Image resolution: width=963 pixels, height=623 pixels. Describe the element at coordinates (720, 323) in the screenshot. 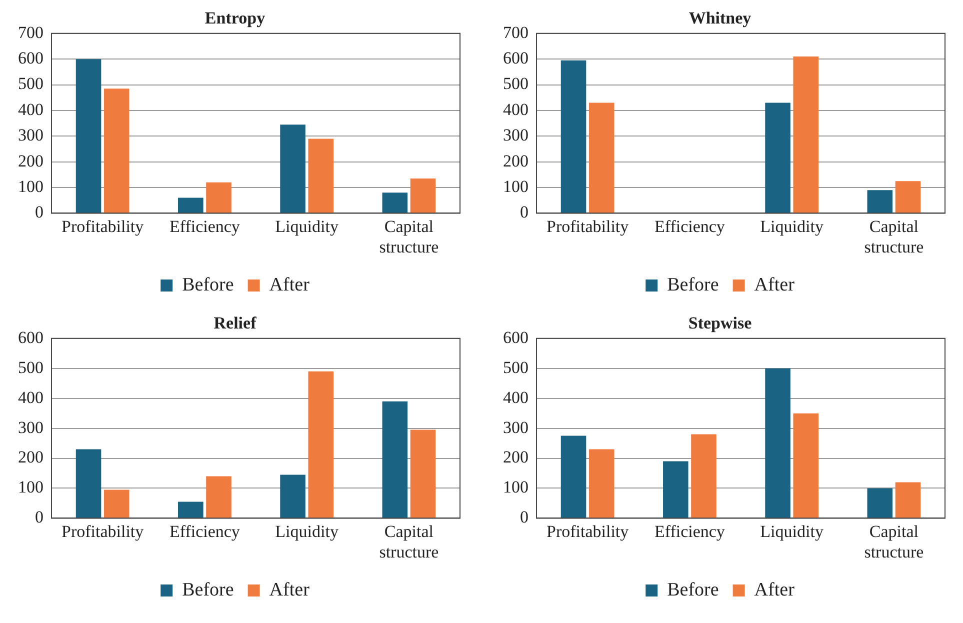

I see `chart-title: Stepwise` at that location.